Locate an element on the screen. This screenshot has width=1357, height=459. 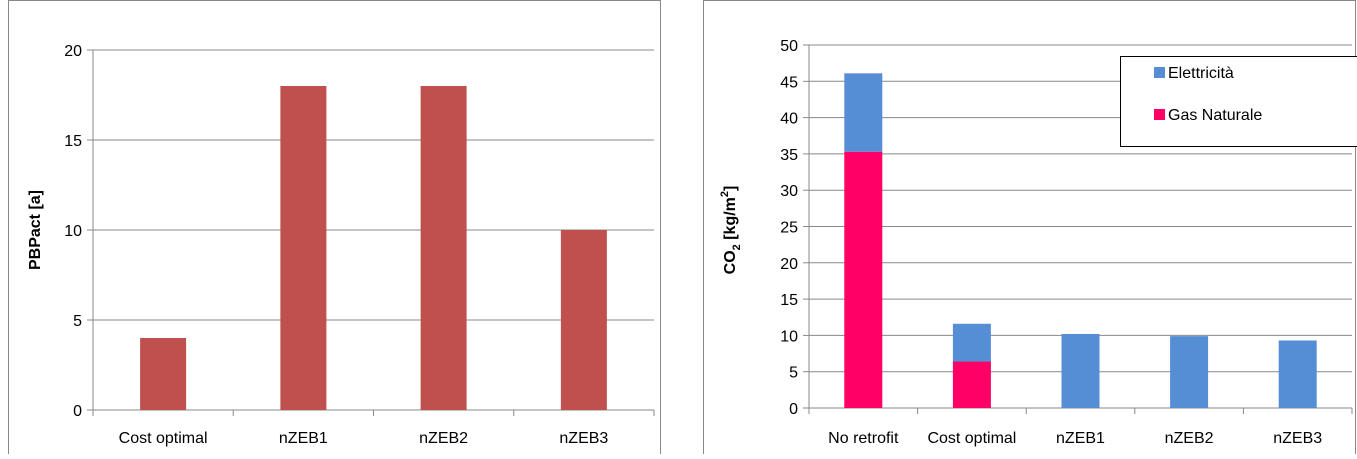
bar-nzeb2 is located at coordinates (444, 248).